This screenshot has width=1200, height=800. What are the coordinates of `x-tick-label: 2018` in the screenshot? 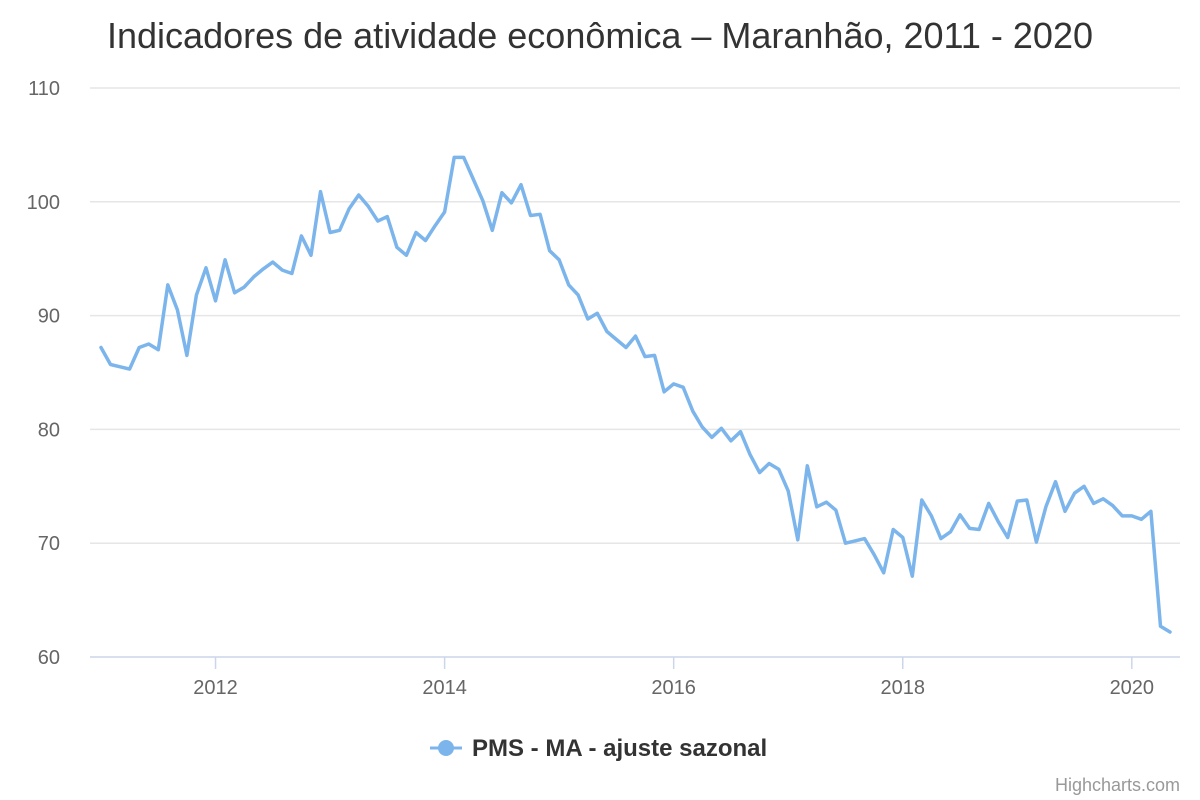 It's located at (903, 688).